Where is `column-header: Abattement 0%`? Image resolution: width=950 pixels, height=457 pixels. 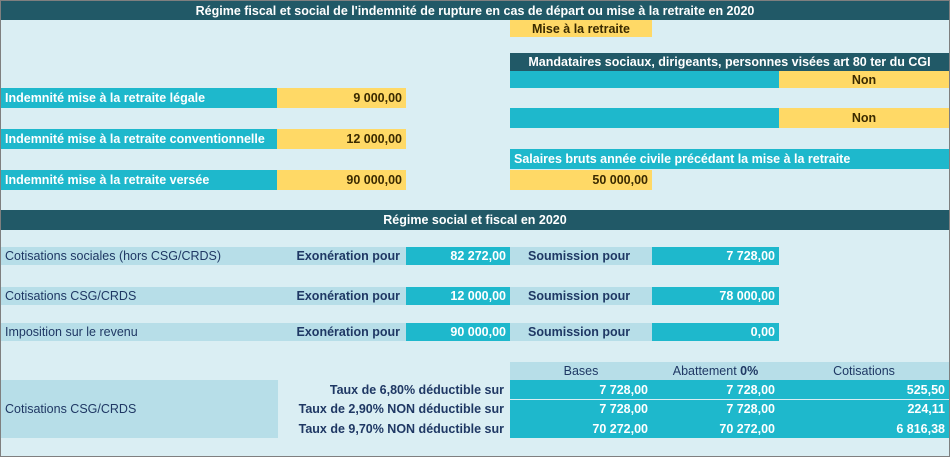
column-header: Abattement 0% is located at coordinates (715, 371).